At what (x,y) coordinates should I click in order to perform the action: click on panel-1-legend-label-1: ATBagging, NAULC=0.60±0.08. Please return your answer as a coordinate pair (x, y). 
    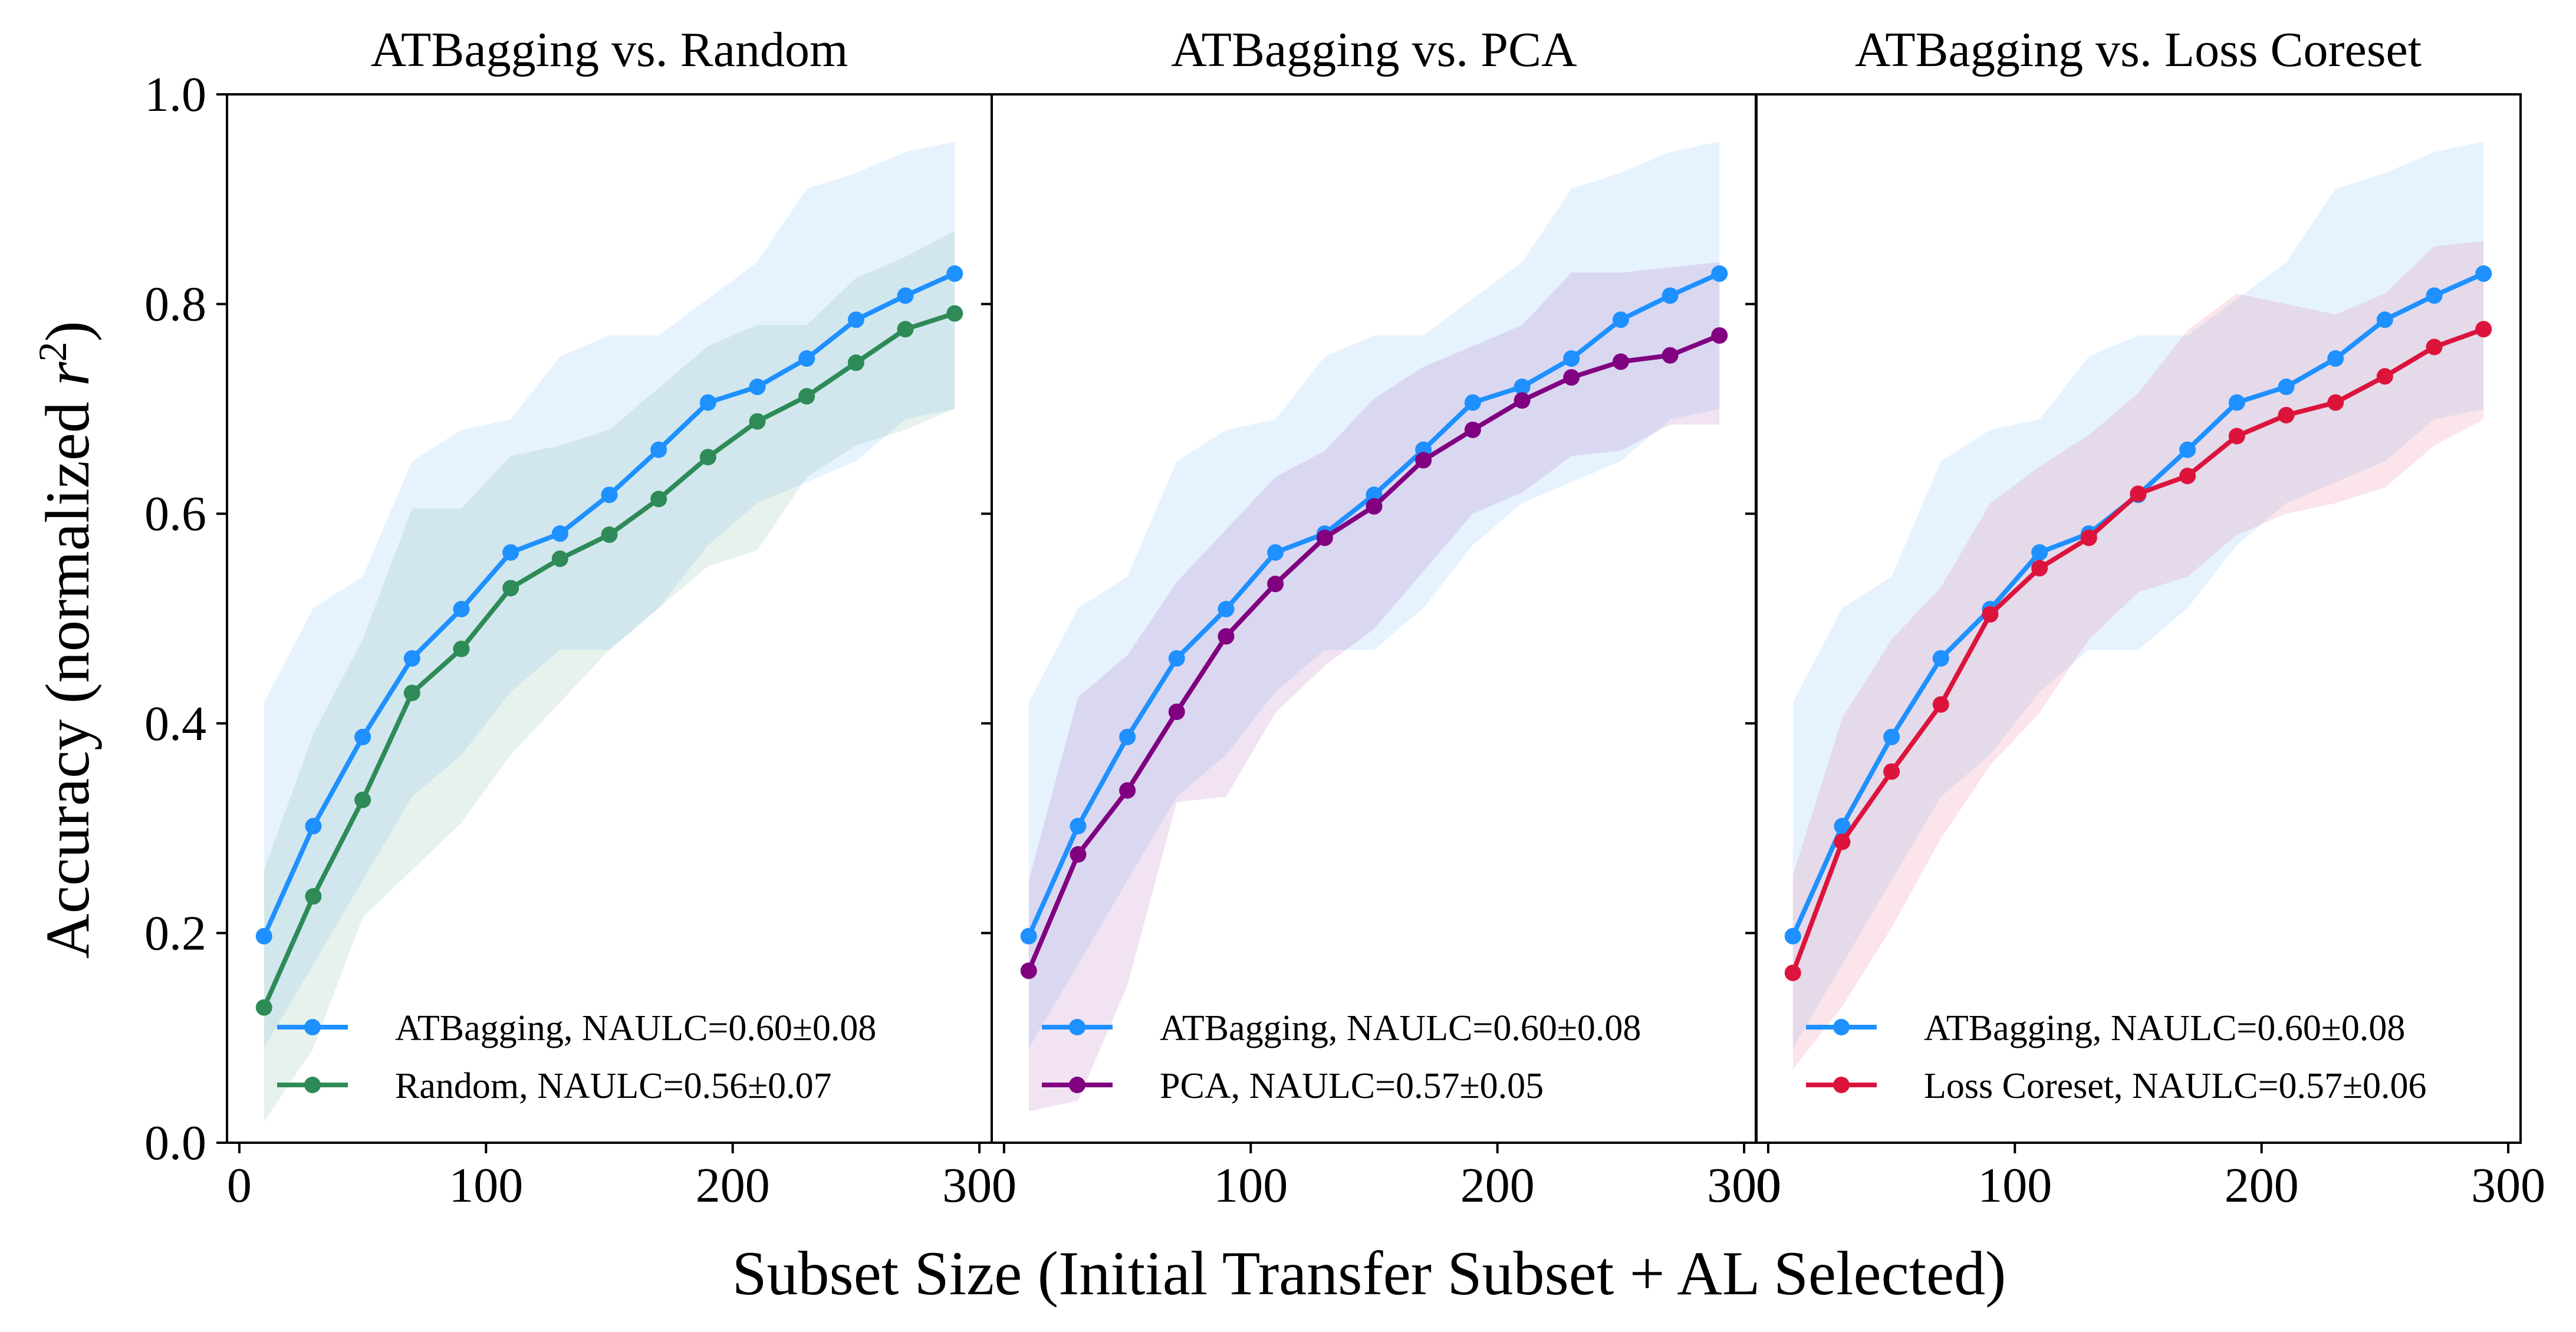
    Looking at the image, I should click on (635, 1028).